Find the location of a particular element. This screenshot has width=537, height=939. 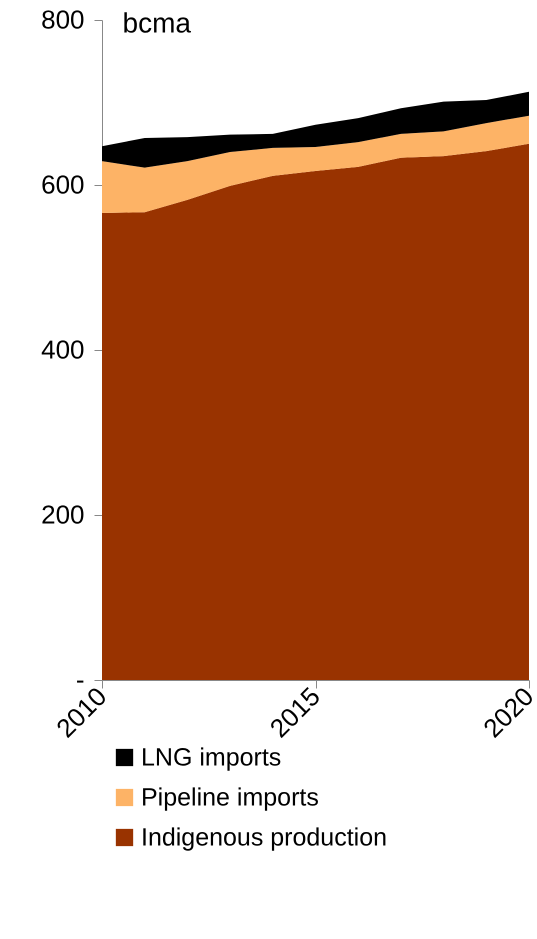

legend-label: Pipeline imports is located at coordinates (230, 798).